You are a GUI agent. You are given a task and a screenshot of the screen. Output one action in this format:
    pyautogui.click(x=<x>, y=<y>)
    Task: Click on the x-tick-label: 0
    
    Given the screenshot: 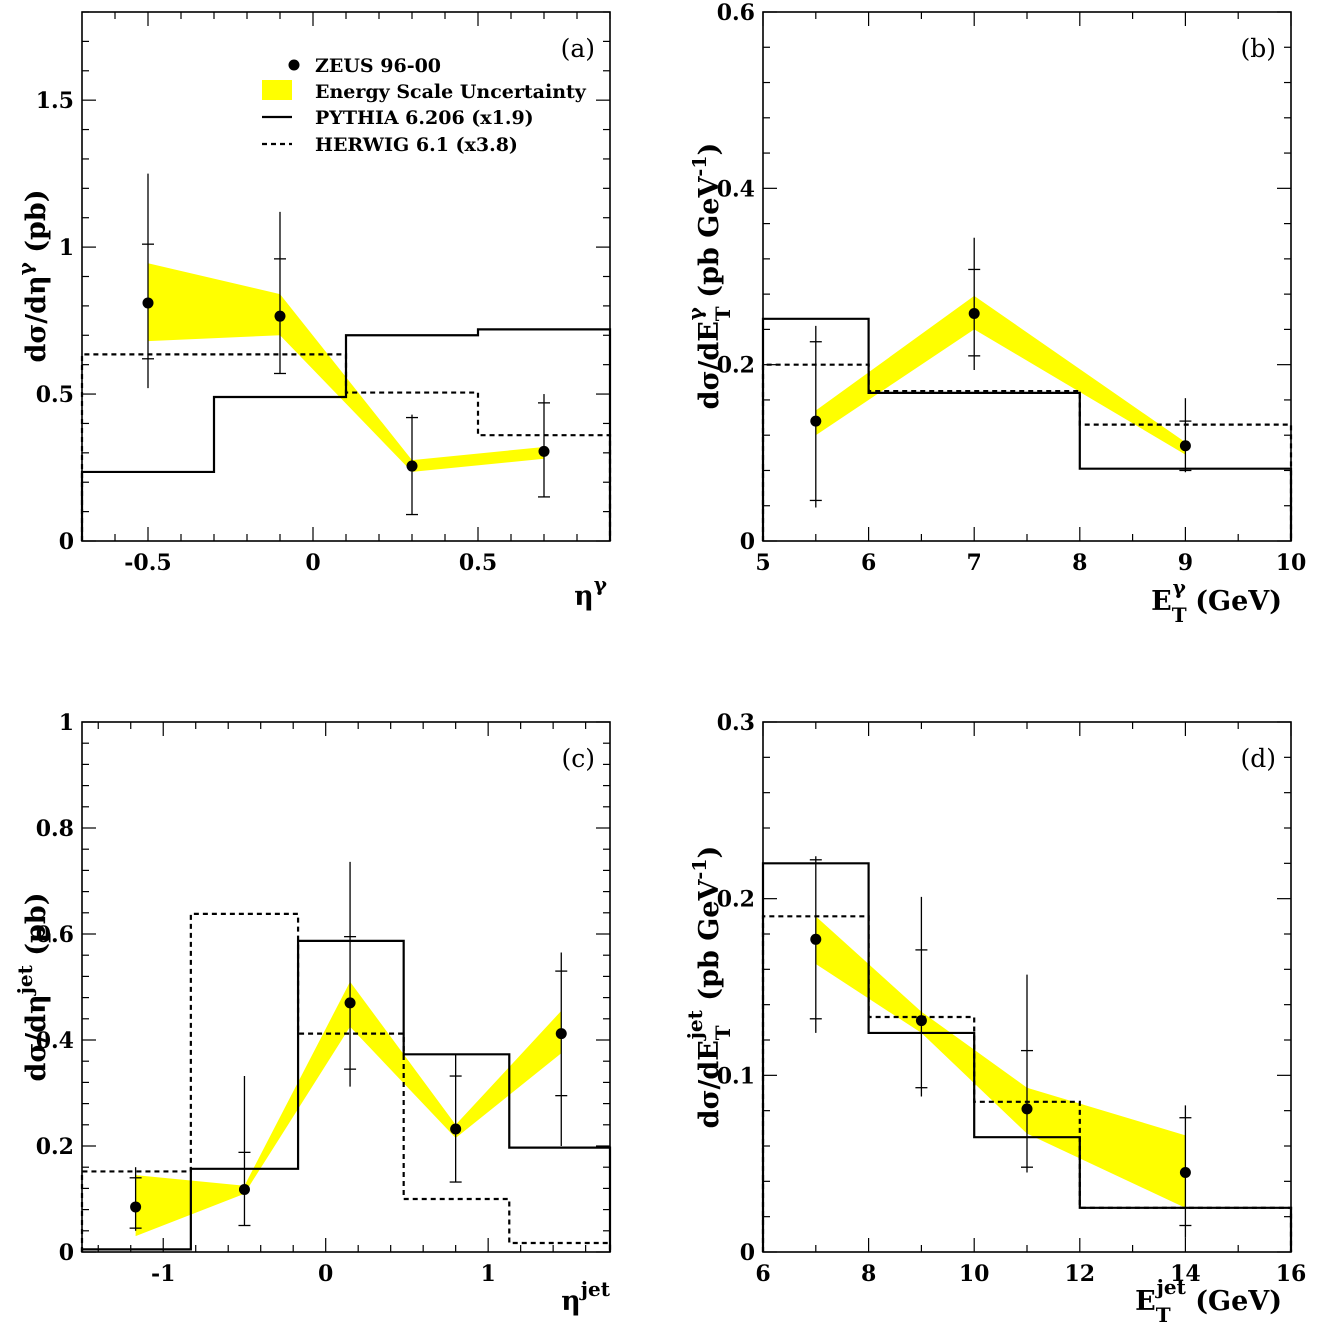 What is the action you would take?
    pyautogui.click(x=312, y=563)
    